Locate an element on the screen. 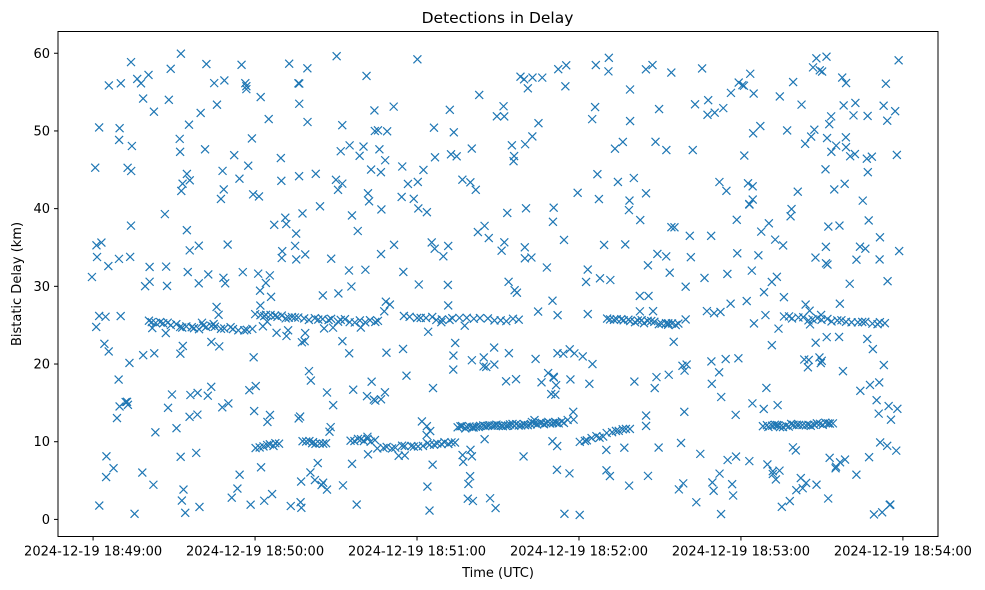 The image size is (985, 590). y-tick-label: 20 is located at coordinates (41, 365).